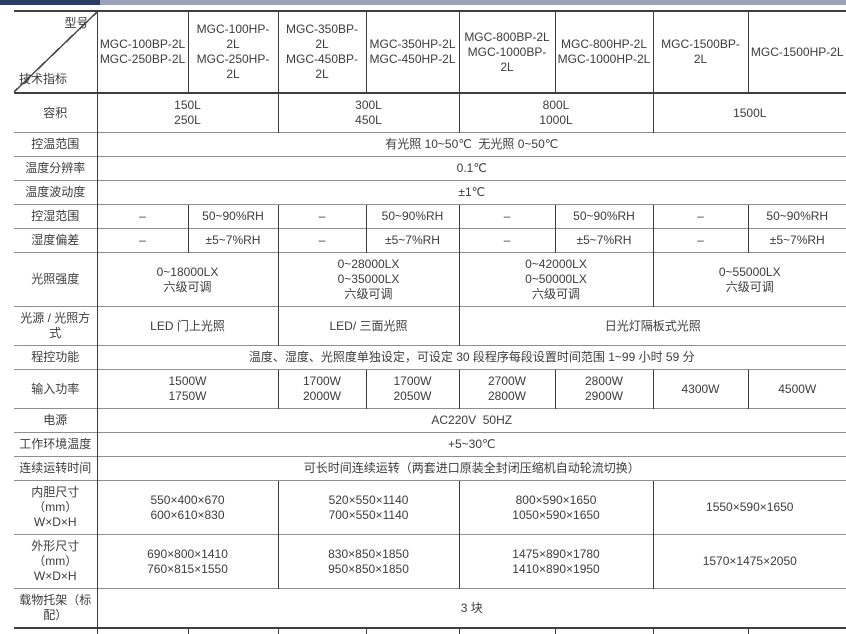 This screenshot has height=634, width=846. I want to click on model-header-cell-5: MGC-800BP-2L MGC-1000BP-2L, so click(506, 51).